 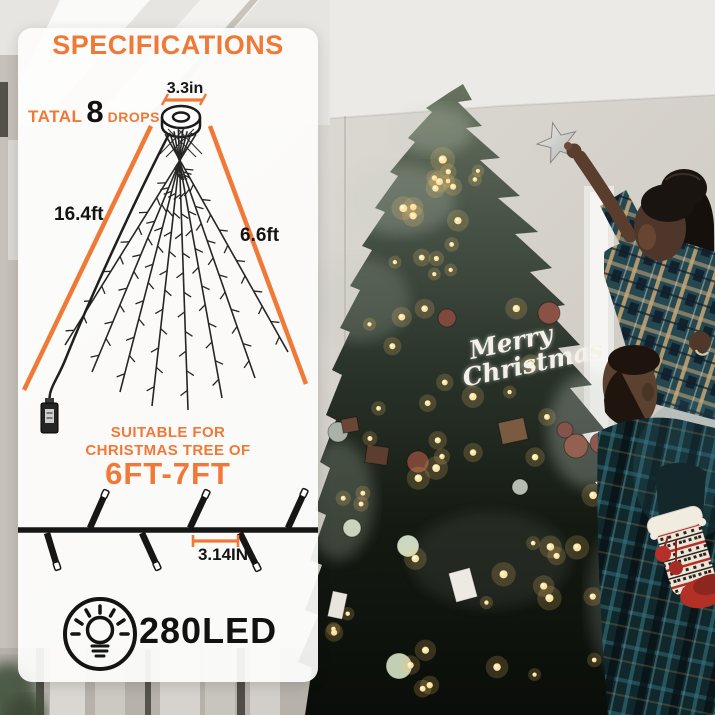 I want to click on child, so click(x=639, y=281).